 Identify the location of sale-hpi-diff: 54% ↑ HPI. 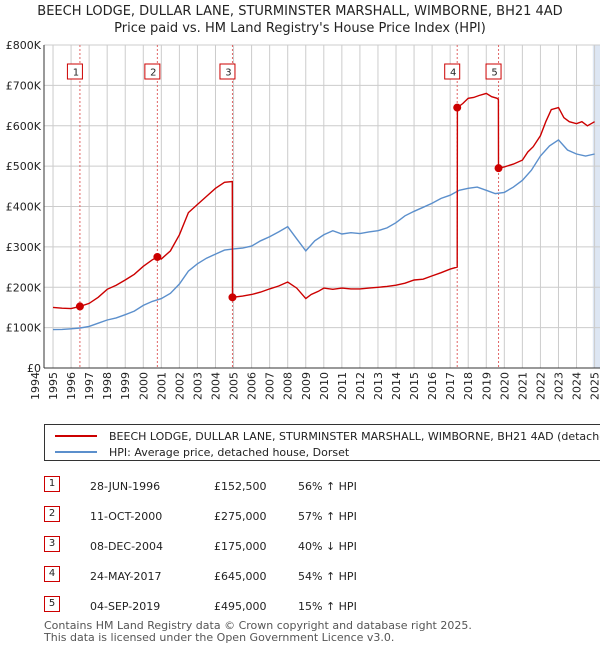
(327, 576).